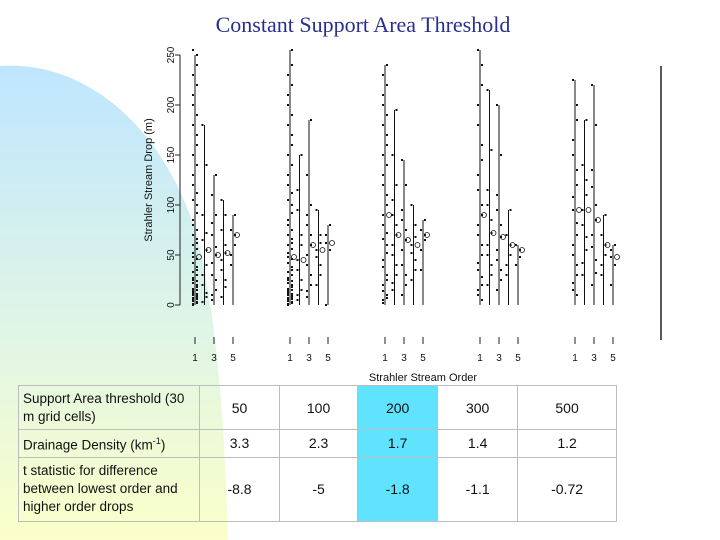 The height and width of the screenshot is (540, 720). What do you see at coordinates (478, 407) in the screenshot?
I see `table-cell: 300` at bounding box center [478, 407].